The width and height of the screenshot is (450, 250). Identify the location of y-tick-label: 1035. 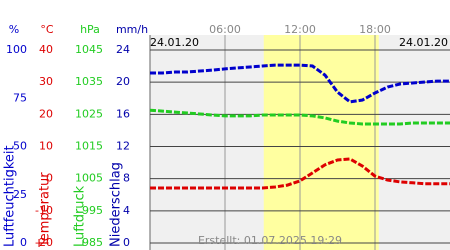
(89, 81).